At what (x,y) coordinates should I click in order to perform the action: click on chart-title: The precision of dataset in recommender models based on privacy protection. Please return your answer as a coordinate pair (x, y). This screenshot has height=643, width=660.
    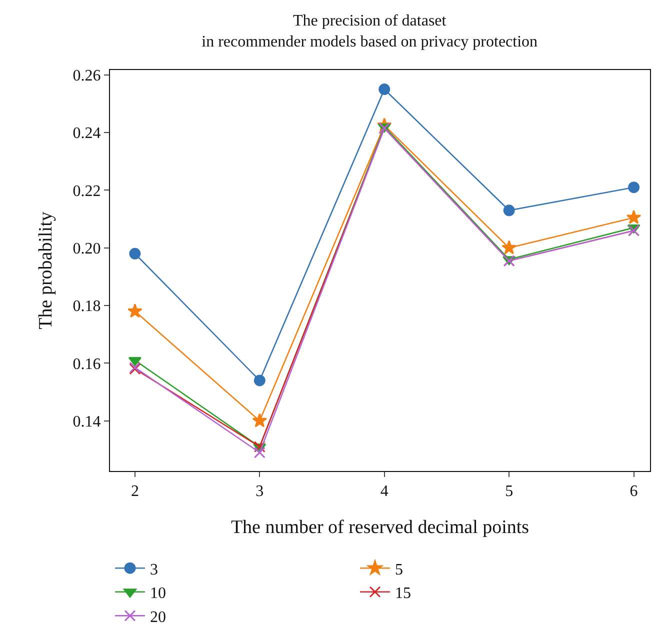
    Looking at the image, I should click on (370, 31).